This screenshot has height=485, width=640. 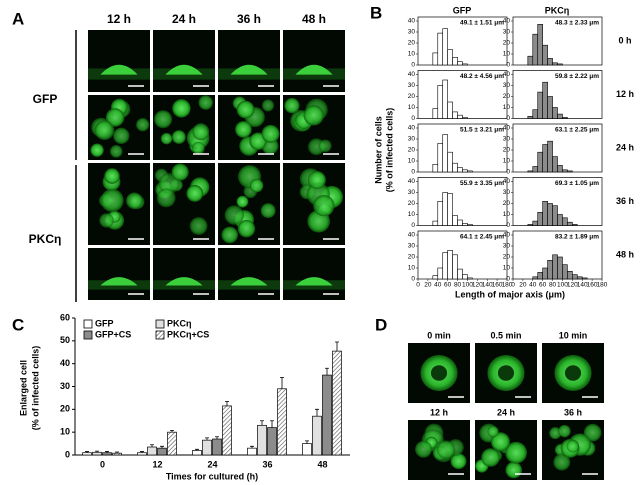 What do you see at coordinates (602, 285) in the screenshot?
I see `x-tick-label: 180` at bounding box center [602, 285].